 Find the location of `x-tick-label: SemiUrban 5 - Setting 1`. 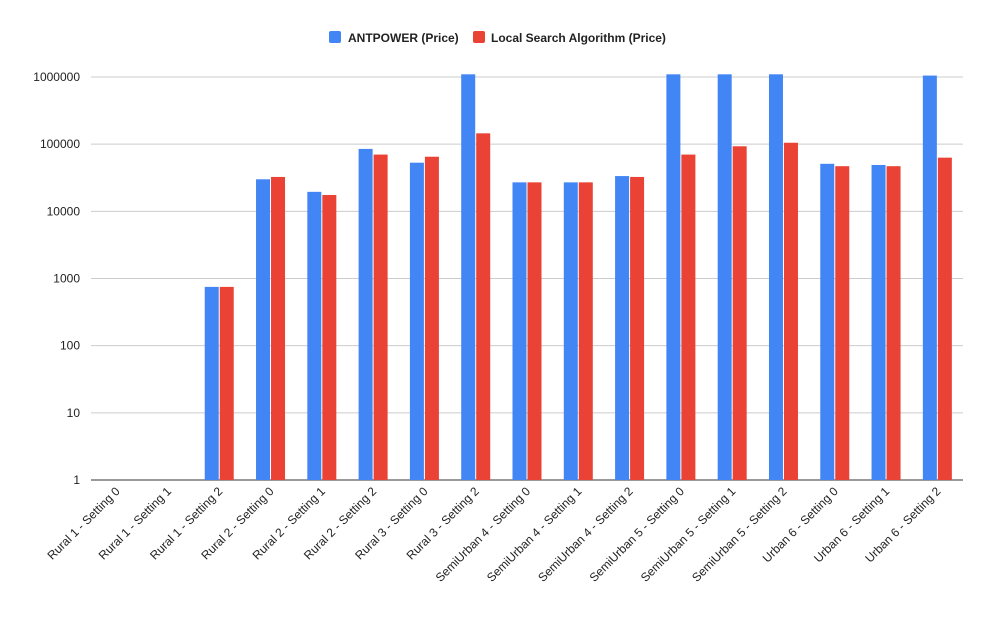

x-tick-label: SemiUrban 5 - Setting 1 is located at coordinates (688, 534).